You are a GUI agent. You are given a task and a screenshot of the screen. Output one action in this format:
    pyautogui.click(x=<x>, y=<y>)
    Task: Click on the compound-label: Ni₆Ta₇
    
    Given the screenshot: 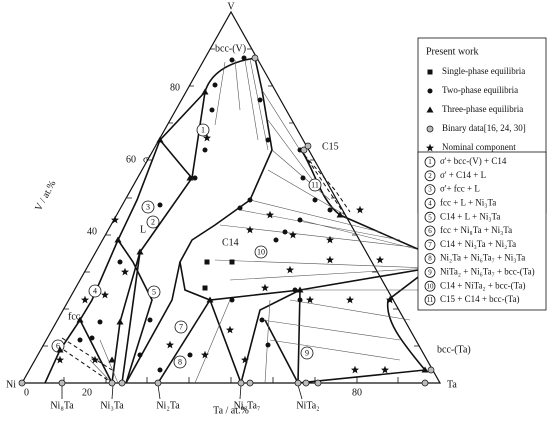 What is the action you would take?
    pyautogui.click(x=247, y=405)
    